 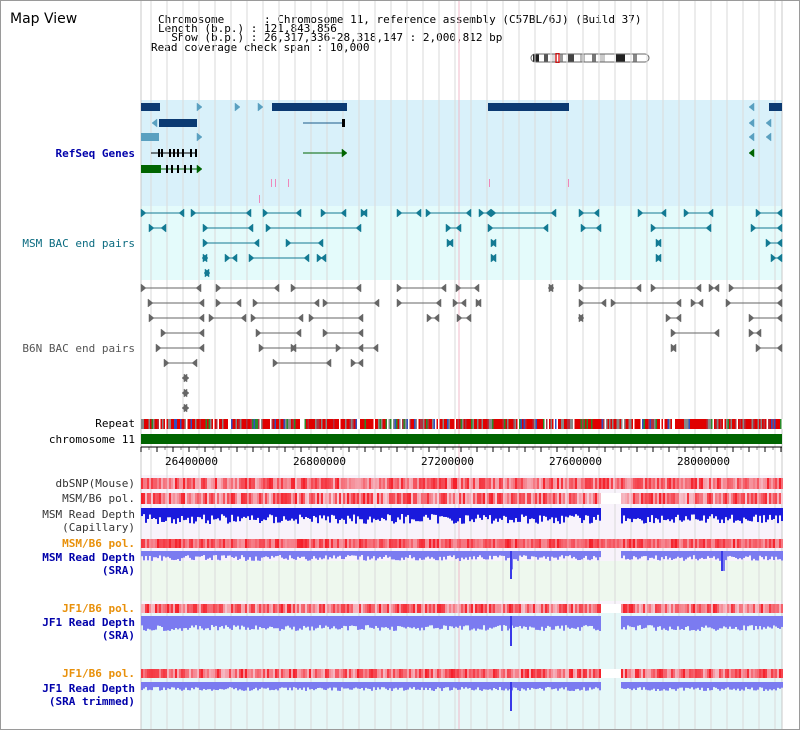 What do you see at coordinates (98, 608) in the screenshot?
I see `track-label-jf1-b6-pol: JF1/B6 pol.` at bounding box center [98, 608].